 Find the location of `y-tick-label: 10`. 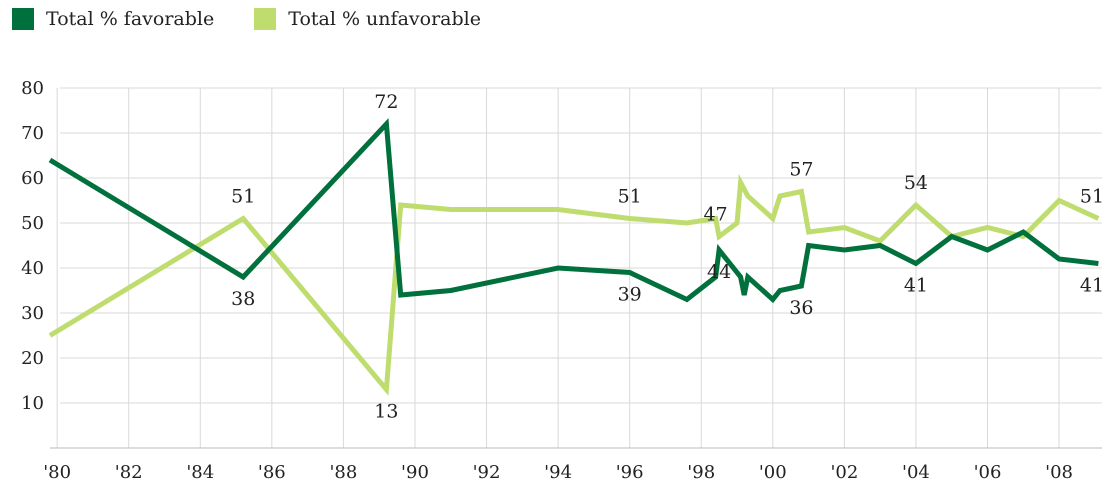

y-tick-label: 10 is located at coordinates (32, 403).